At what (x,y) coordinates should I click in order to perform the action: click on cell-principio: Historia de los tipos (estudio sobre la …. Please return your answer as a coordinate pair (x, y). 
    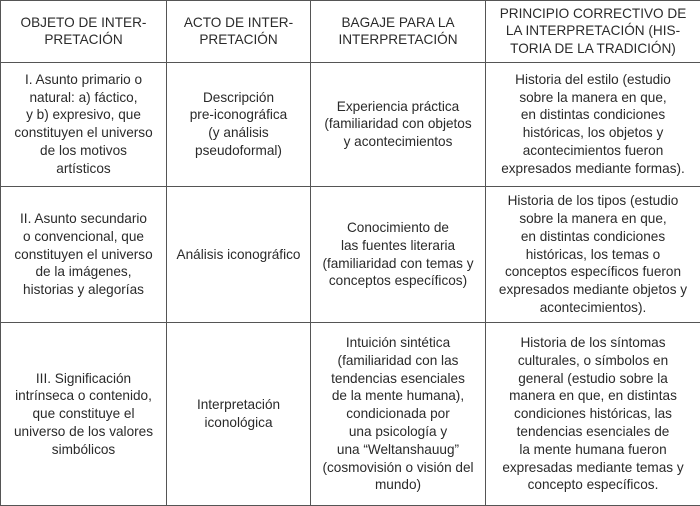
    Looking at the image, I should click on (592, 254).